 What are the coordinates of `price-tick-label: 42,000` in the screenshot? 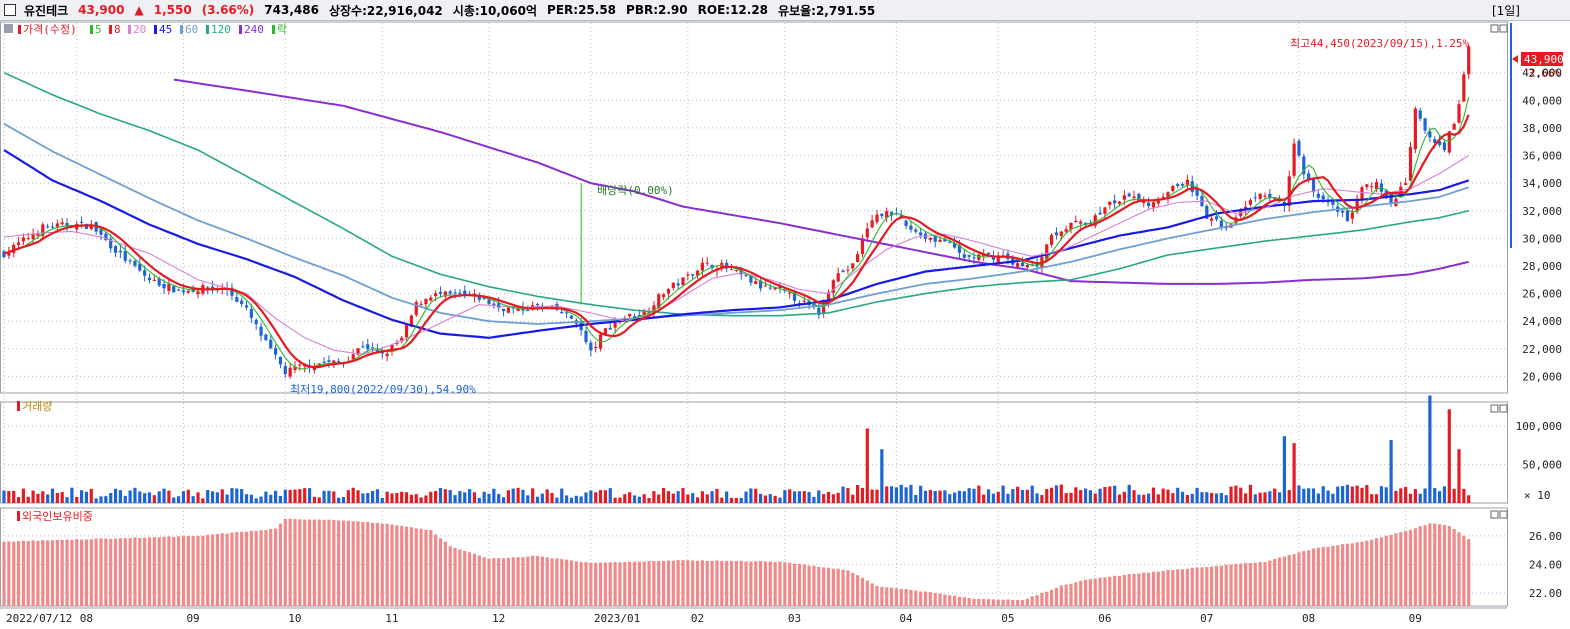 It's located at (1542, 73).